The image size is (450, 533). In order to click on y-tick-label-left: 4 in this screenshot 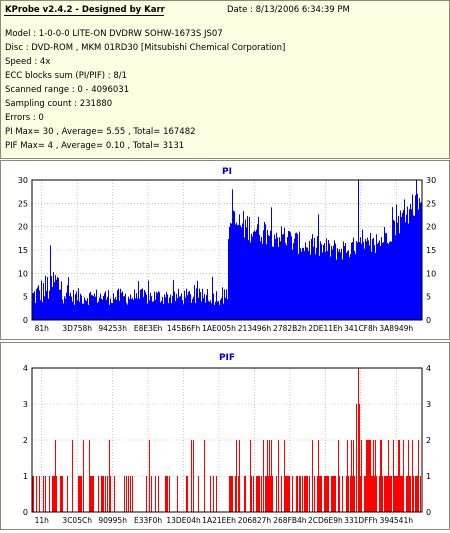, I will do `click(25, 368)`.